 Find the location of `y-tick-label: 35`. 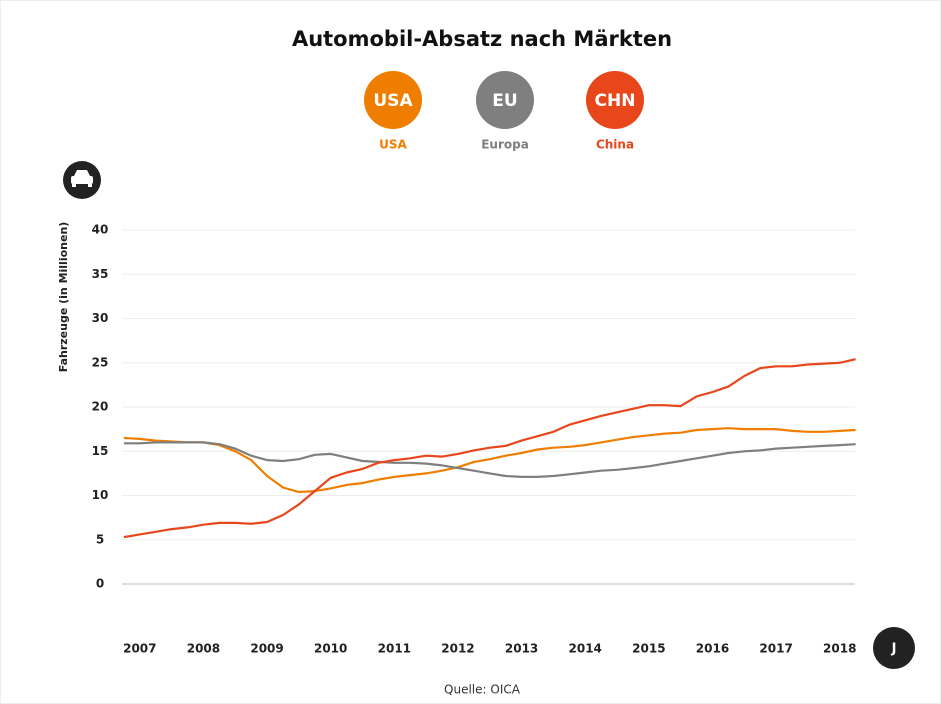

y-tick-label: 35 is located at coordinates (100, 274).